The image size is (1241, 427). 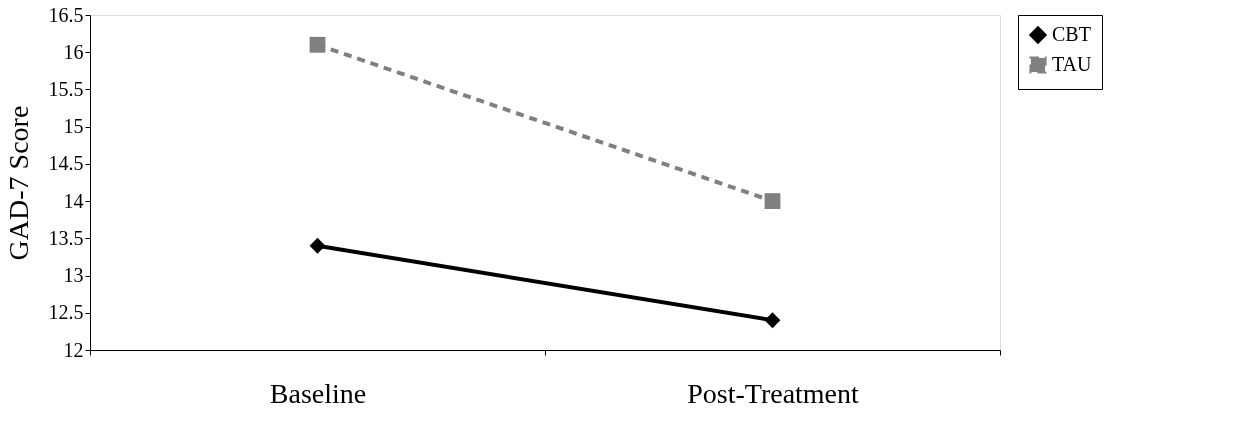 What do you see at coordinates (73, 349) in the screenshot?
I see `y-tick-label: 12` at bounding box center [73, 349].